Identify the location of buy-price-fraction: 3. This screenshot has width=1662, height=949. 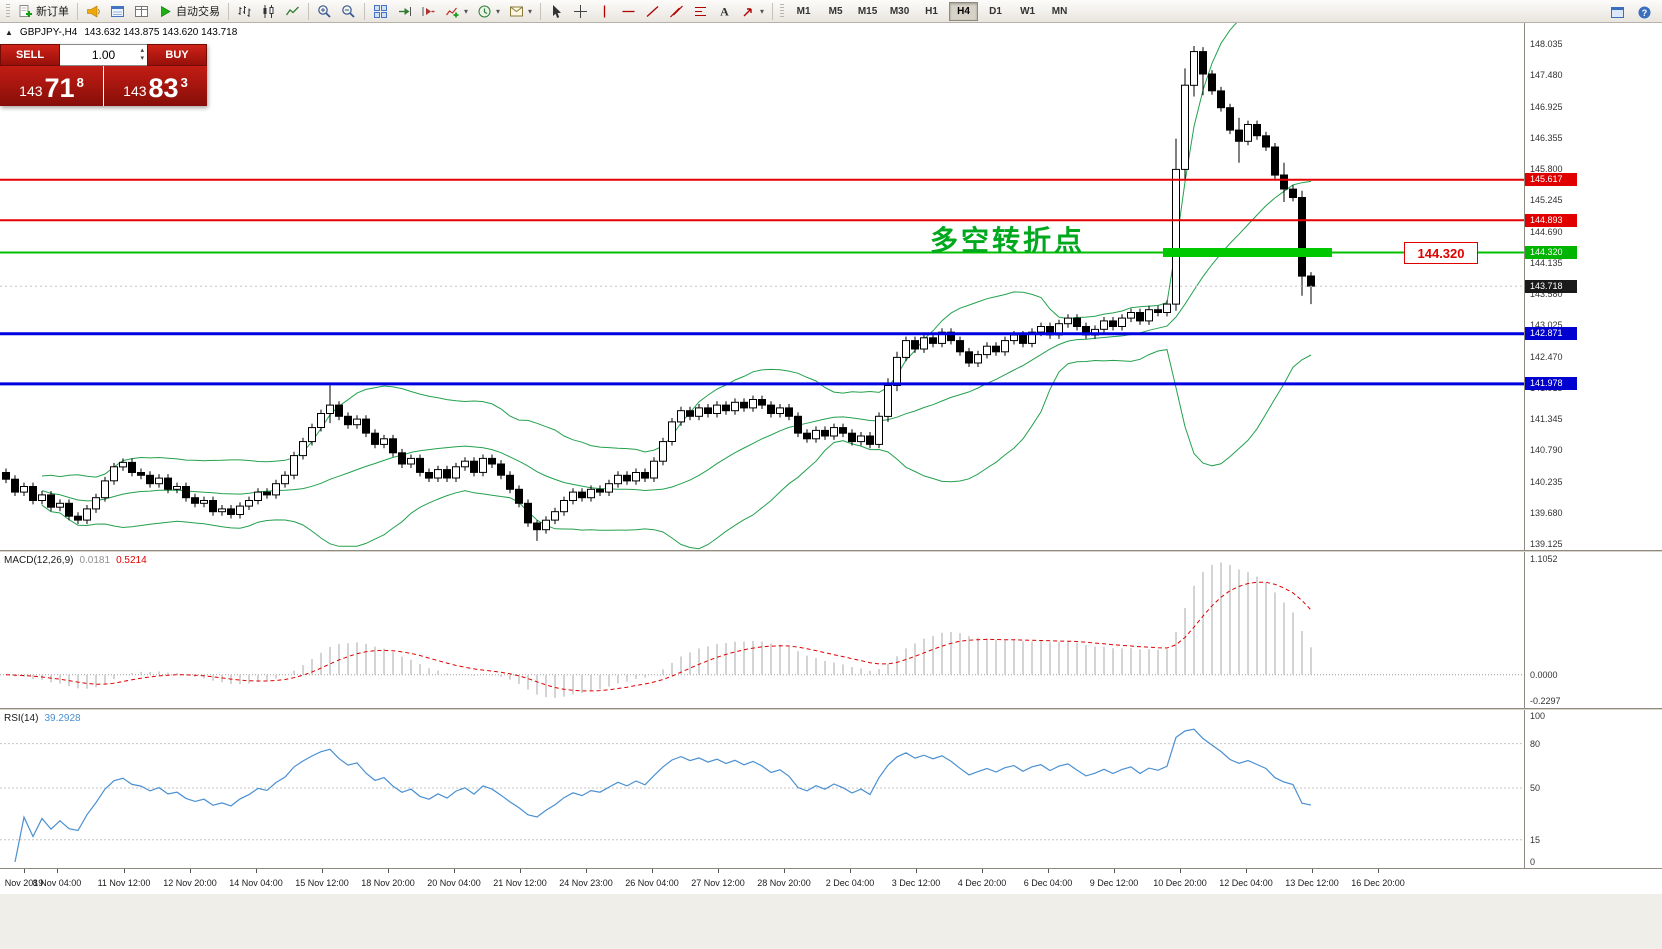
(184, 82).